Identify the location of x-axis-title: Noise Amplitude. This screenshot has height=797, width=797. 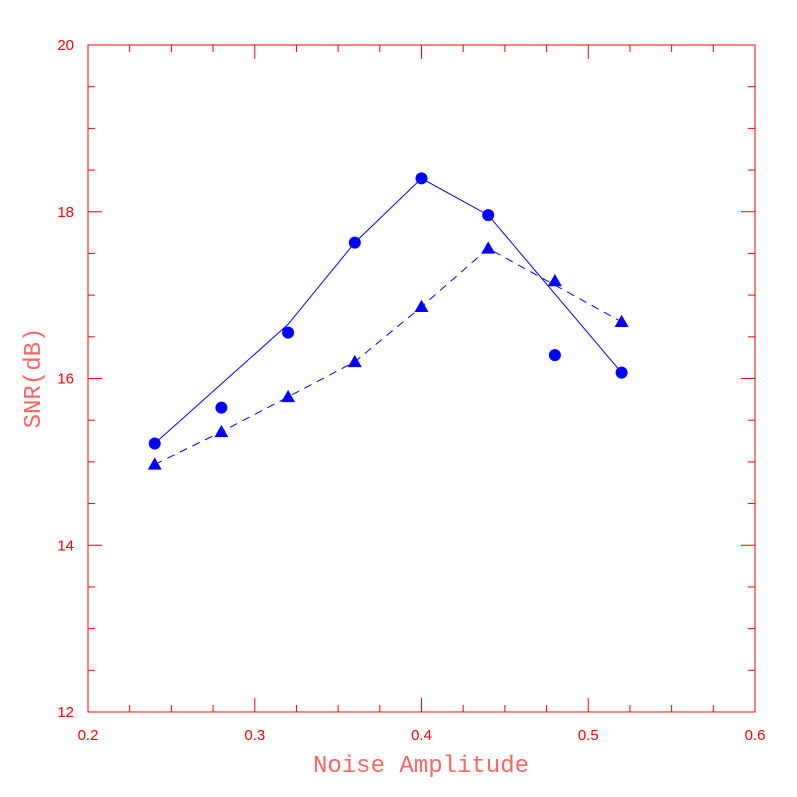
(421, 766).